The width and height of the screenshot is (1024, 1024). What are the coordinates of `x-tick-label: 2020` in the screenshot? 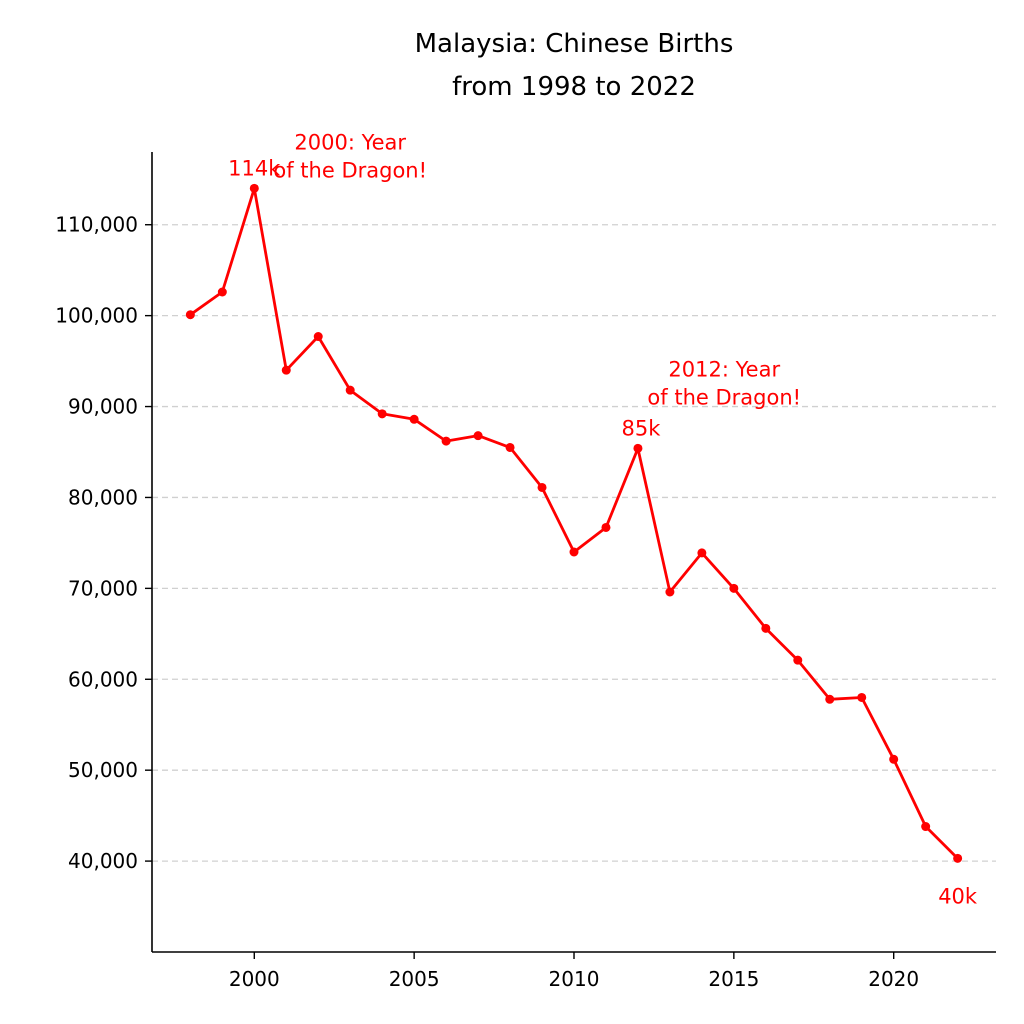 It's located at (893, 979).